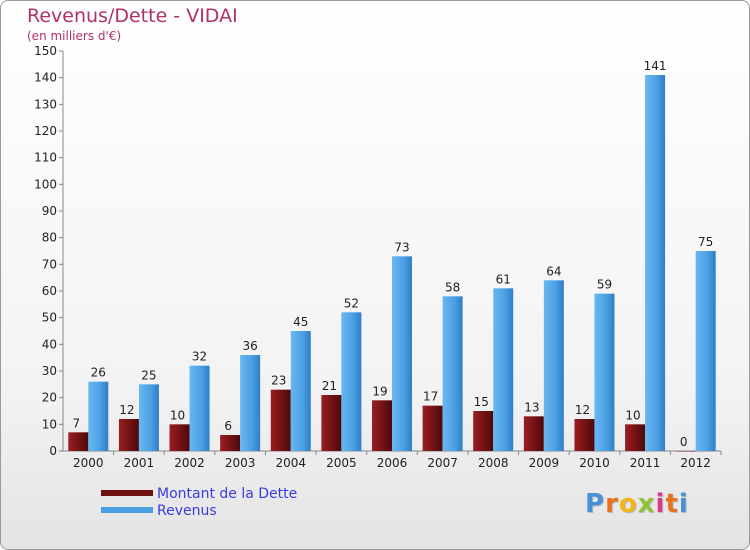  What do you see at coordinates (442, 463) in the screenshot?
I see `x-tick-label: 2007` at bounding box center [442, 463].